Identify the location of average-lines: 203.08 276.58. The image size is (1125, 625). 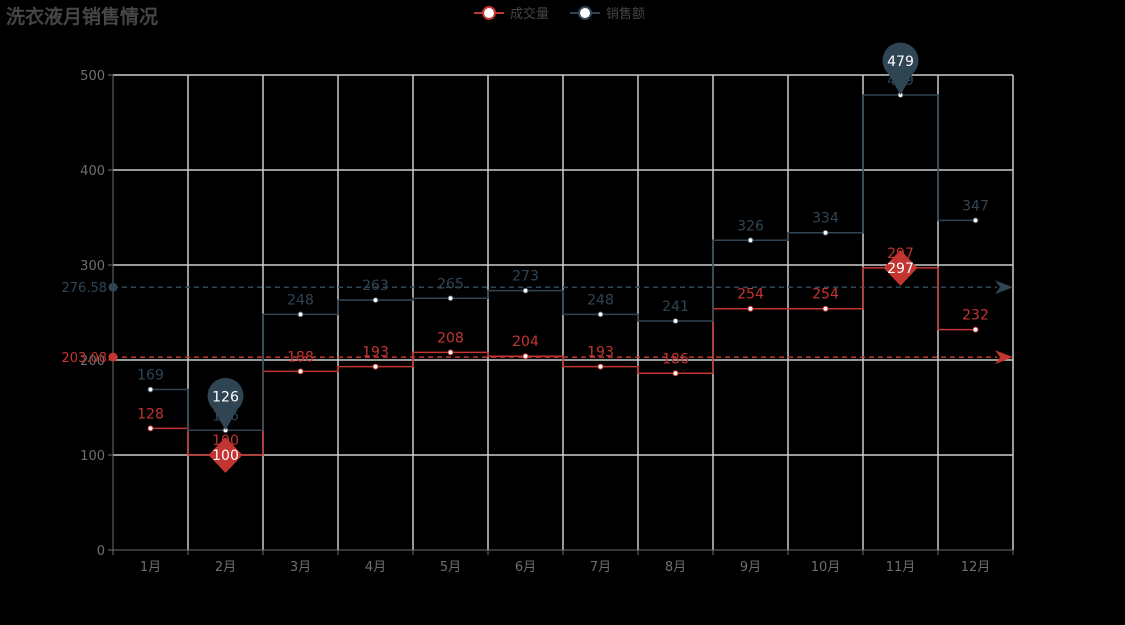
(537, 323).